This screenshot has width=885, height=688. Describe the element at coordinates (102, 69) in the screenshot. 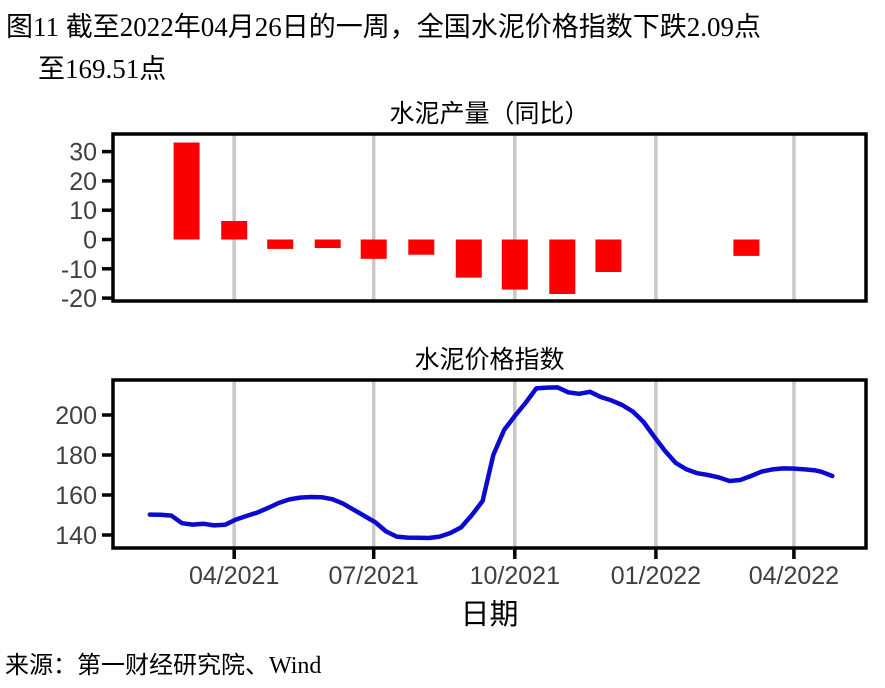

I see `figure-title-line2: 至169.51点` at that location.